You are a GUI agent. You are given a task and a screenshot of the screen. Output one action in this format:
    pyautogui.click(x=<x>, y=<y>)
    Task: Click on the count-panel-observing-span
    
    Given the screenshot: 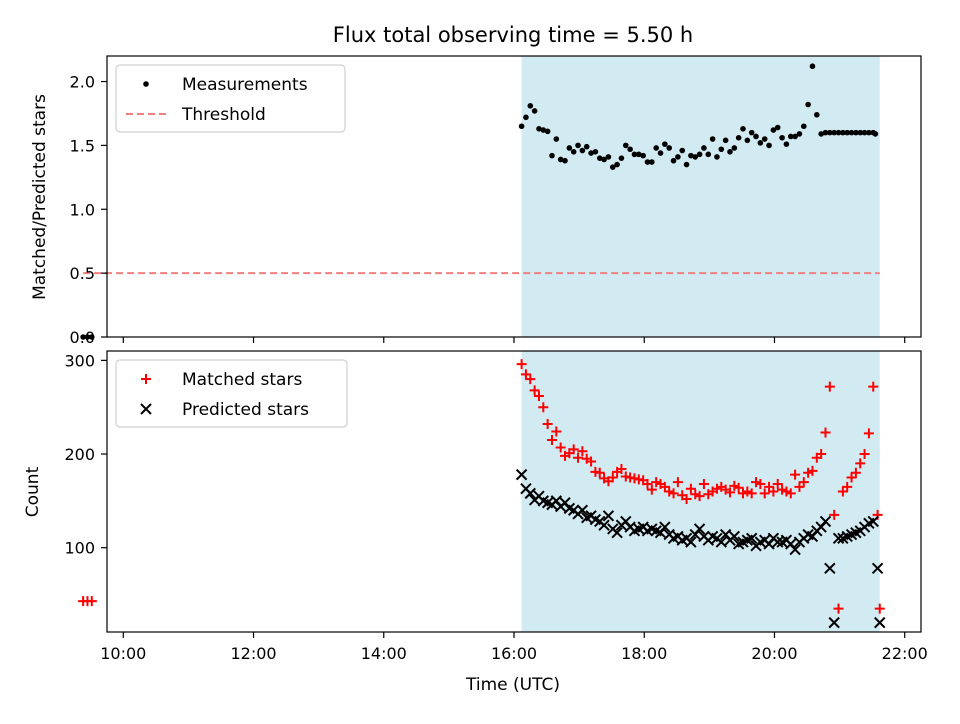 What is the action you would take?
    pyautogui.click(x=700, y=491)
    